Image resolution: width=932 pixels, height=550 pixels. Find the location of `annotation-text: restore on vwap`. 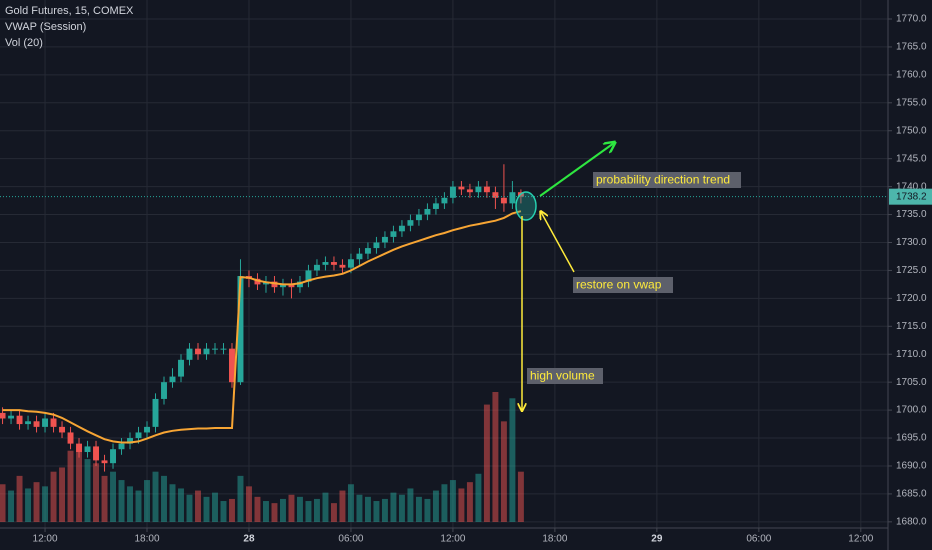

annotation-text: restore on vwap is located at coordinates (619, 285).